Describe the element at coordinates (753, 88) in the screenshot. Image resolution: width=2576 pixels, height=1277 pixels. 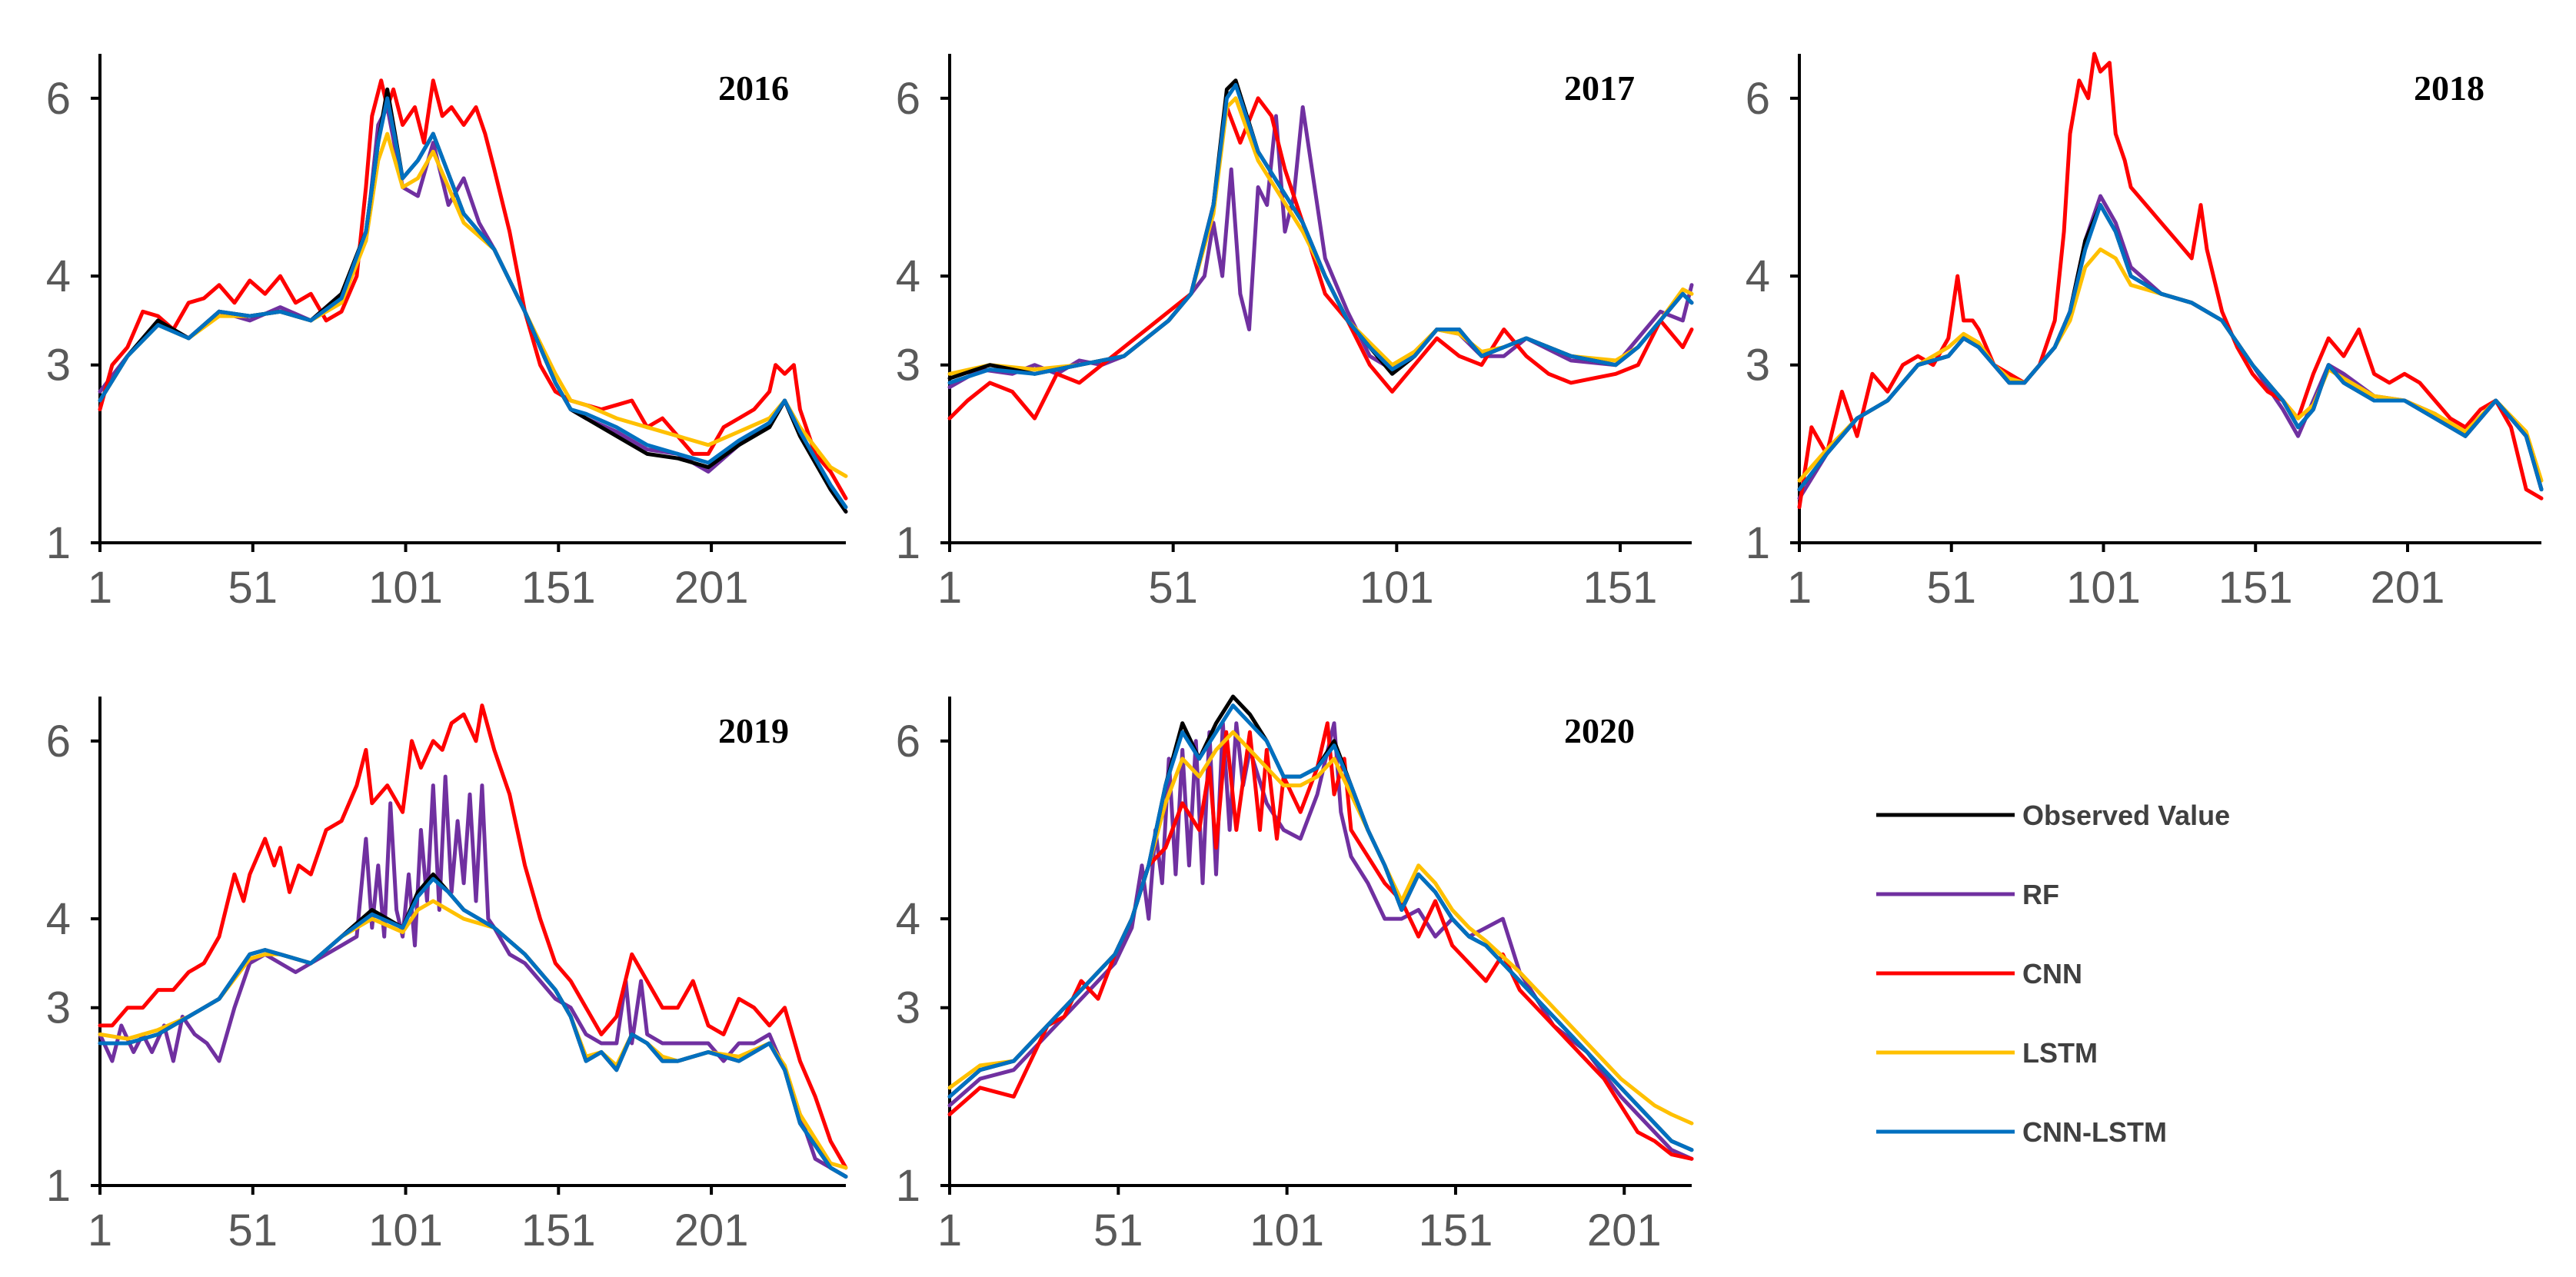
I see `panel-title: 2016` at that location.